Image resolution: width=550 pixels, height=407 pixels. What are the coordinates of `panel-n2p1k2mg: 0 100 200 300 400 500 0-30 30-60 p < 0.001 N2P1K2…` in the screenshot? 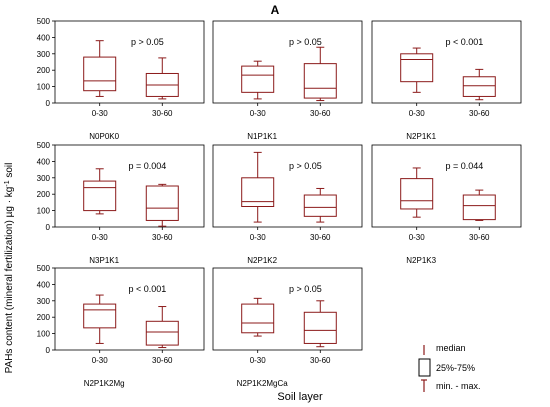 It's located at (121, 326).